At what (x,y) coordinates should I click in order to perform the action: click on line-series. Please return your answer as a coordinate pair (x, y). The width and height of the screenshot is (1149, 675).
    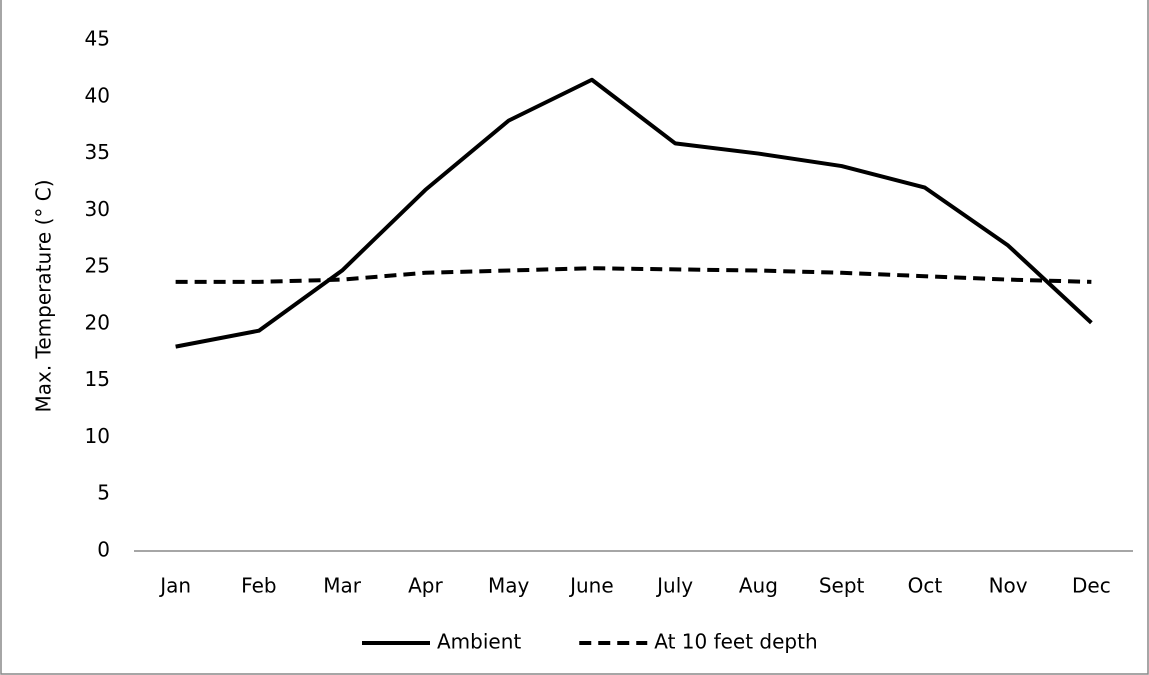
    Looking at the image, I should click on (633, 275).